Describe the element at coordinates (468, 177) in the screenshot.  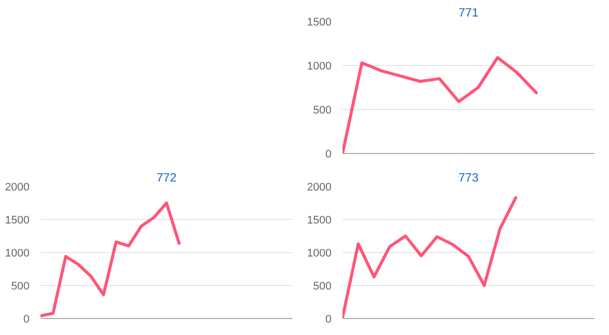
I see `chart-title: 773` at that location.